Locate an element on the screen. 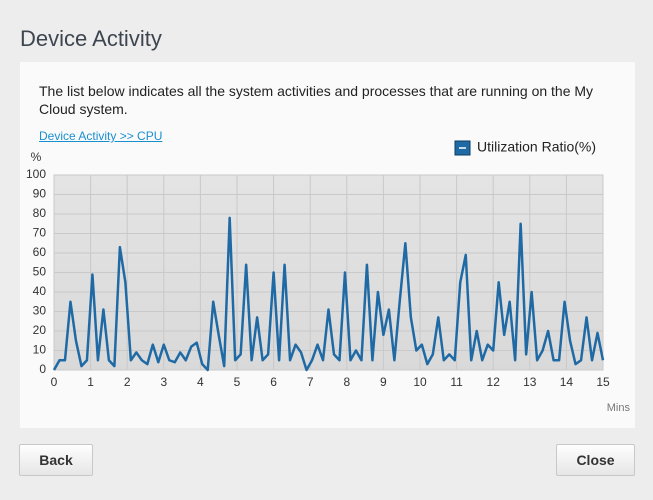 This screenshot has width=653, height=500. y-tick-label: 70 is located at coordinates (40, 233).